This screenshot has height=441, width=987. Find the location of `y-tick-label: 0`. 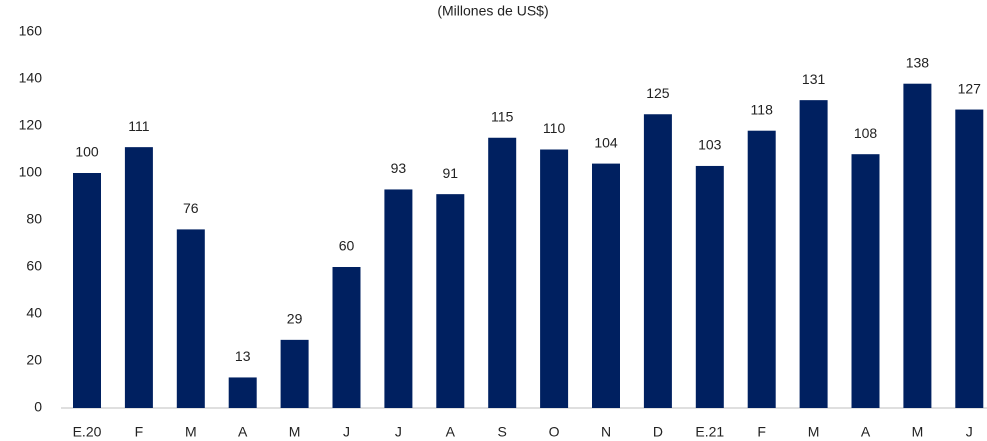

y-tick-label: 0 is located at coordinates (38, 407).